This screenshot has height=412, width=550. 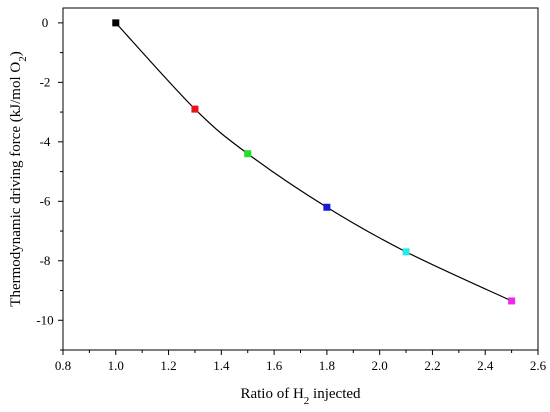 What do you see at coordinates (45, 22) in the screenshot?
I see `y-tick-label: 0` at bounding box center [45, 22].